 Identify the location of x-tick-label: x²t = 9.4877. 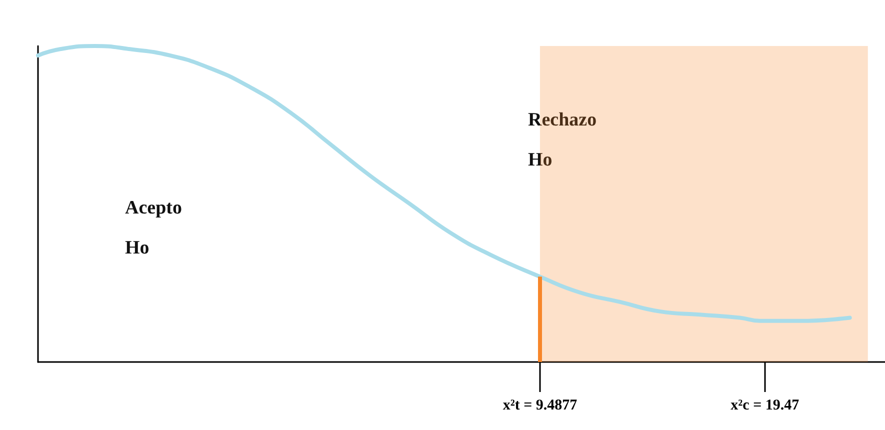
(540, 406).